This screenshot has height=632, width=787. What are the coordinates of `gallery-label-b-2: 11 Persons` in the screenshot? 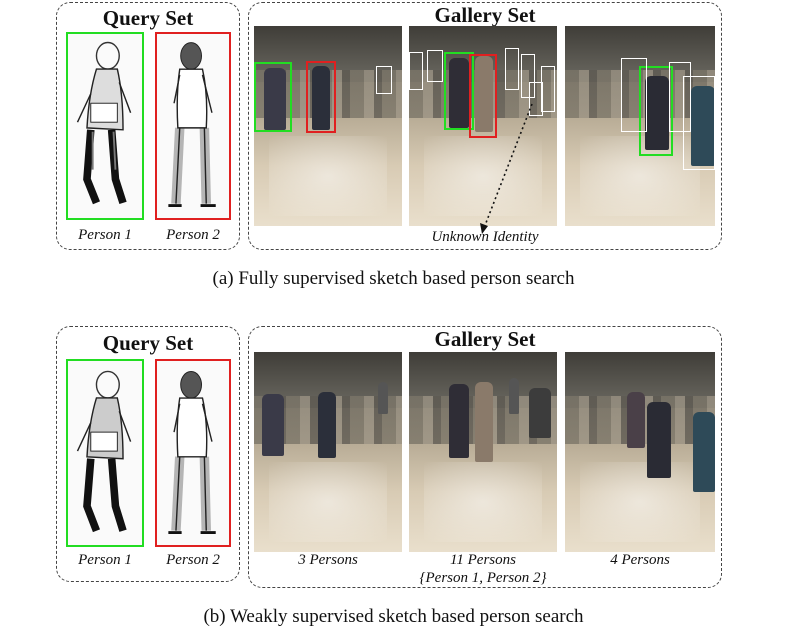 It's located at (483, 560).